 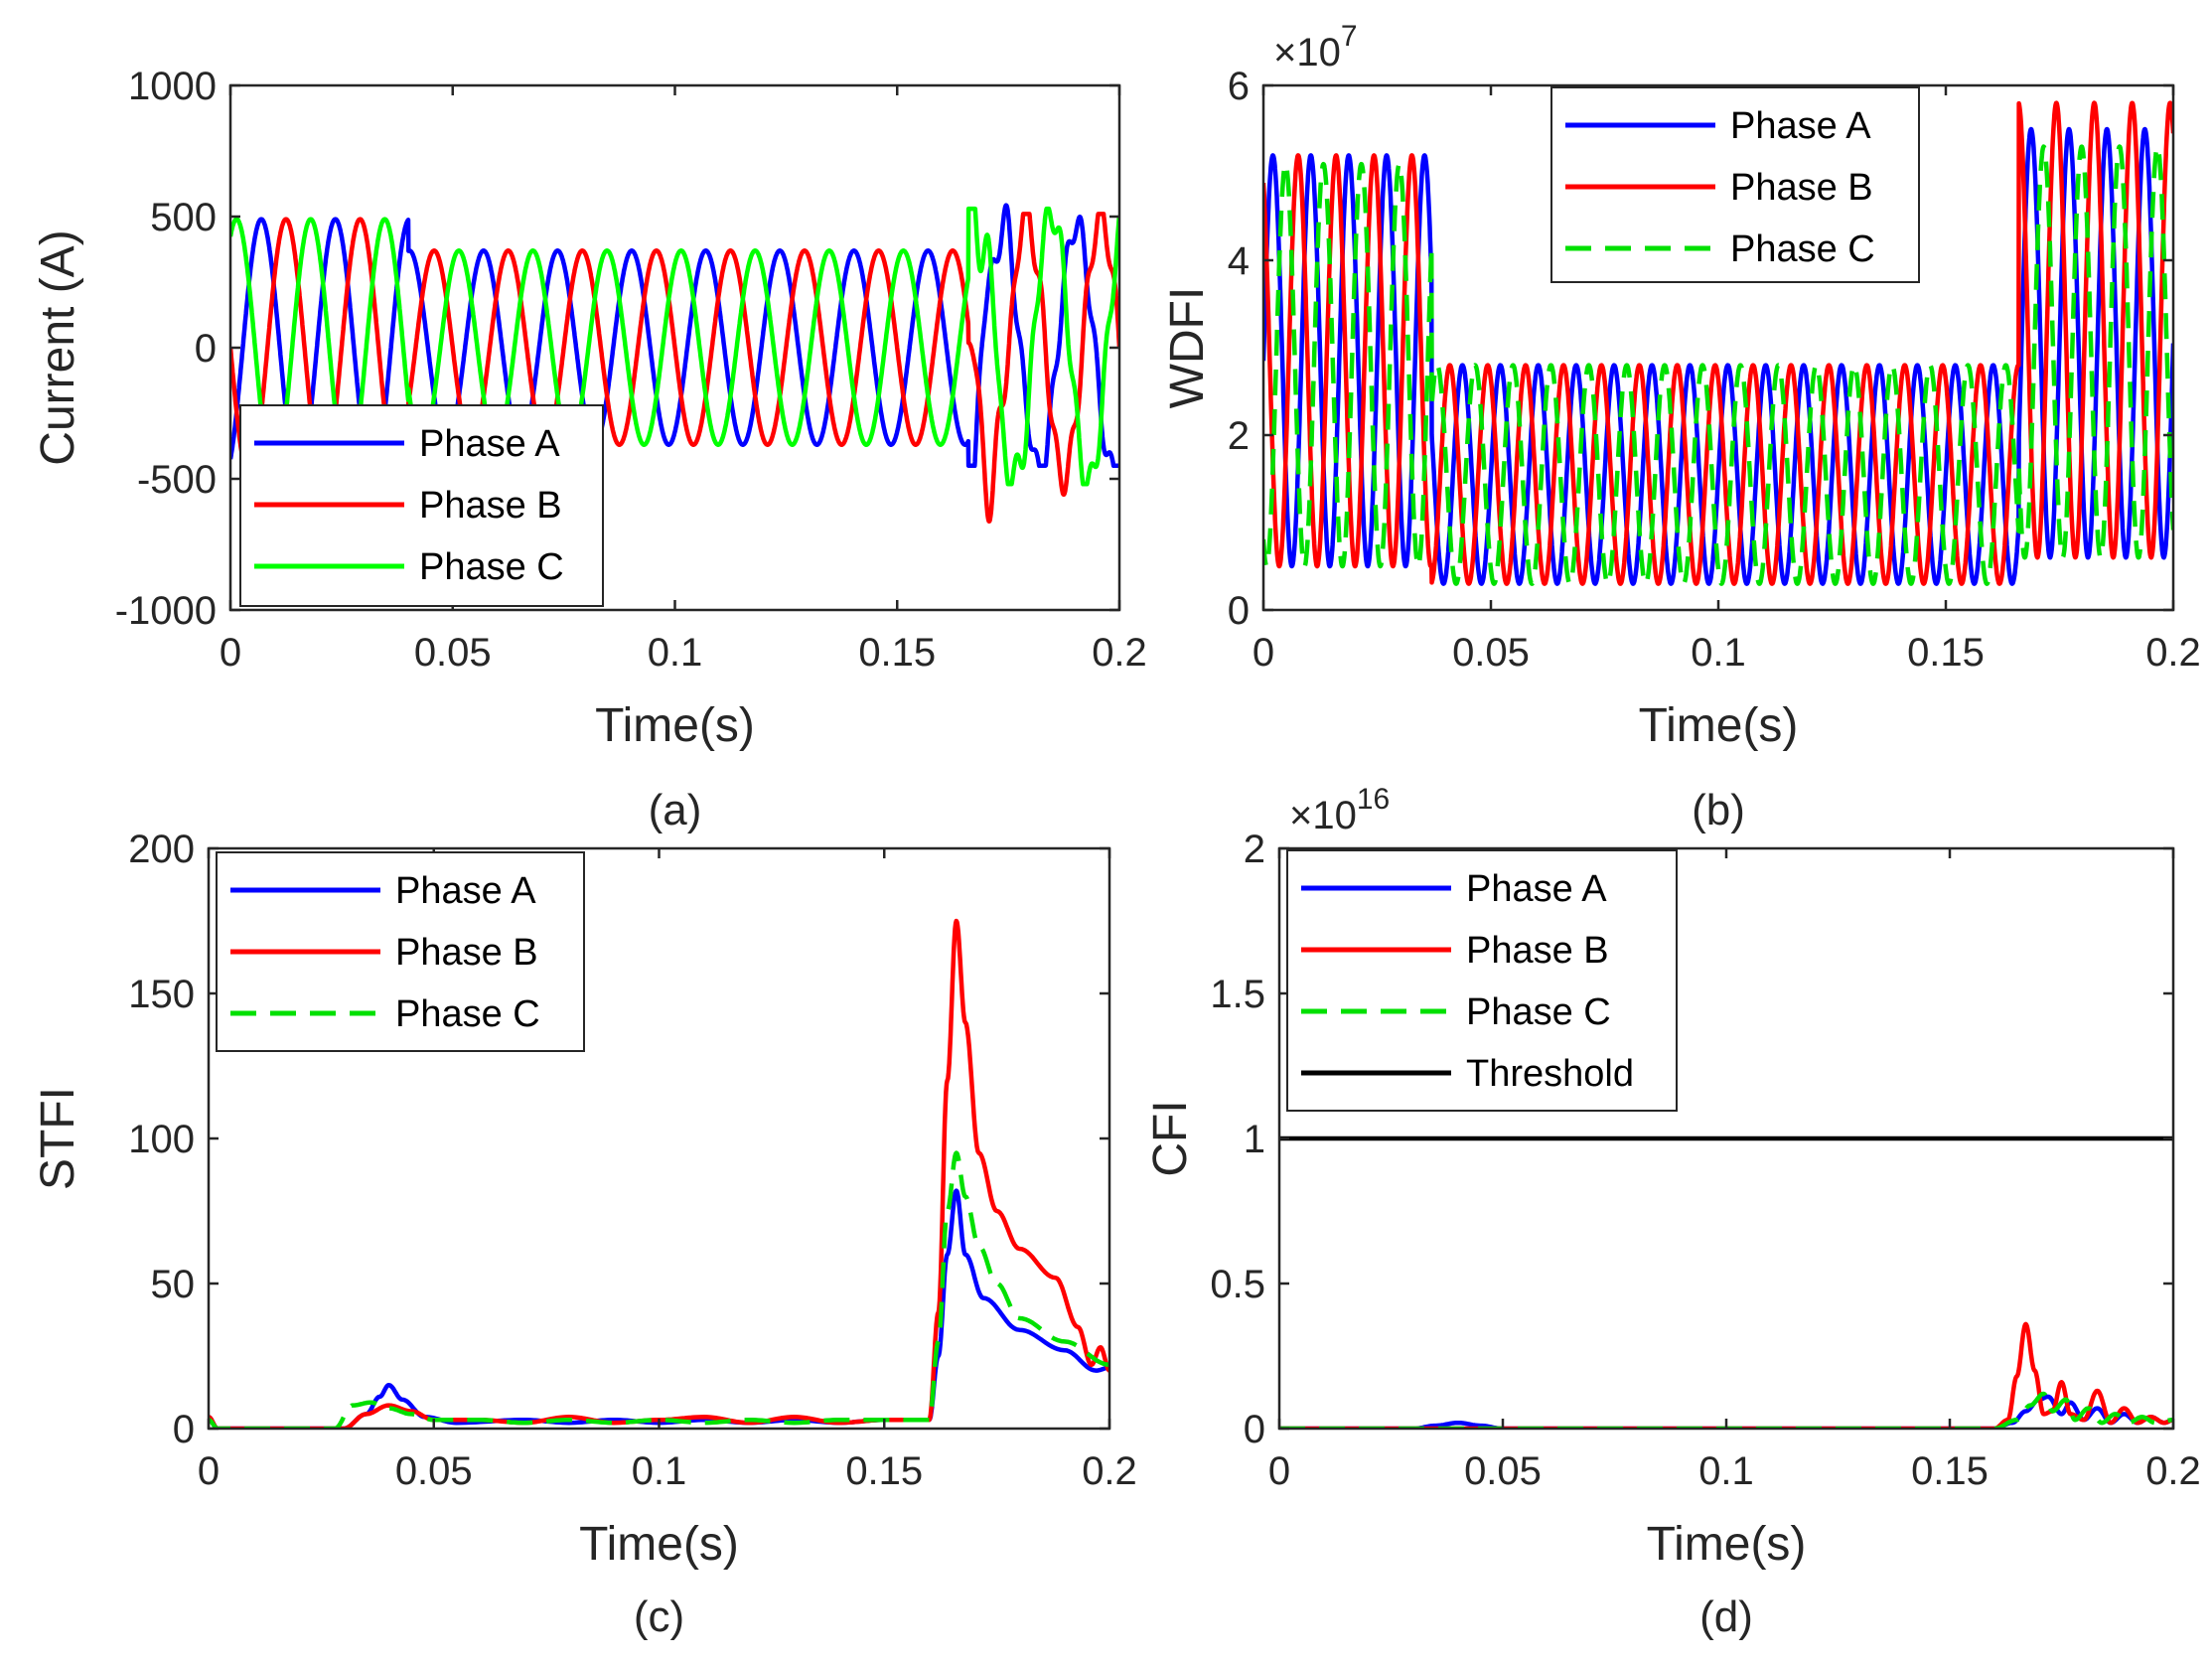 I want to click on axis-multiplier: ×10¹⁶, so click(x=1339, y=810).